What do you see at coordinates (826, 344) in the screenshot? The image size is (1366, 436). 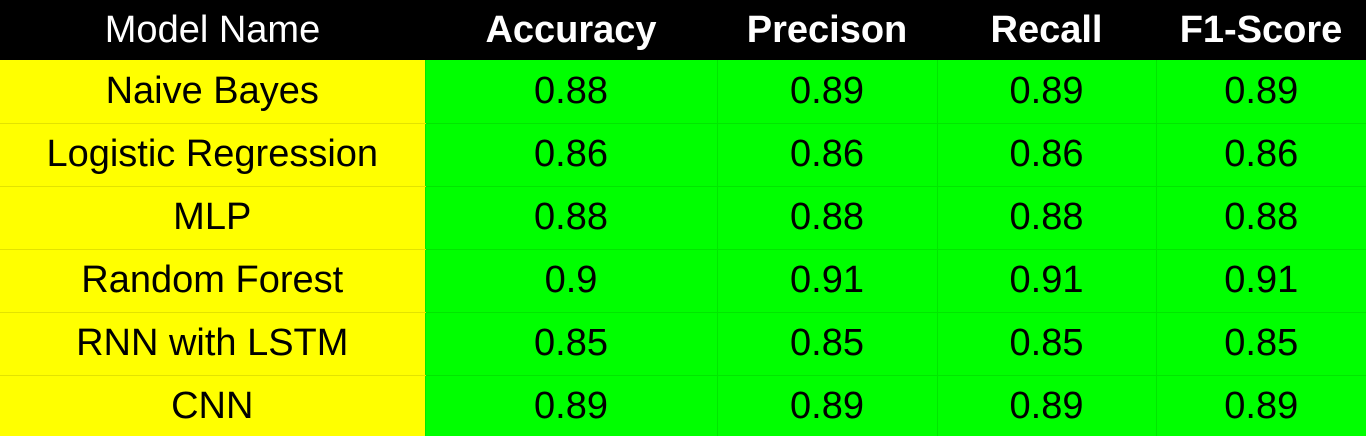 I see `precision-cell: 0.85` at bounding box center [826, 344].